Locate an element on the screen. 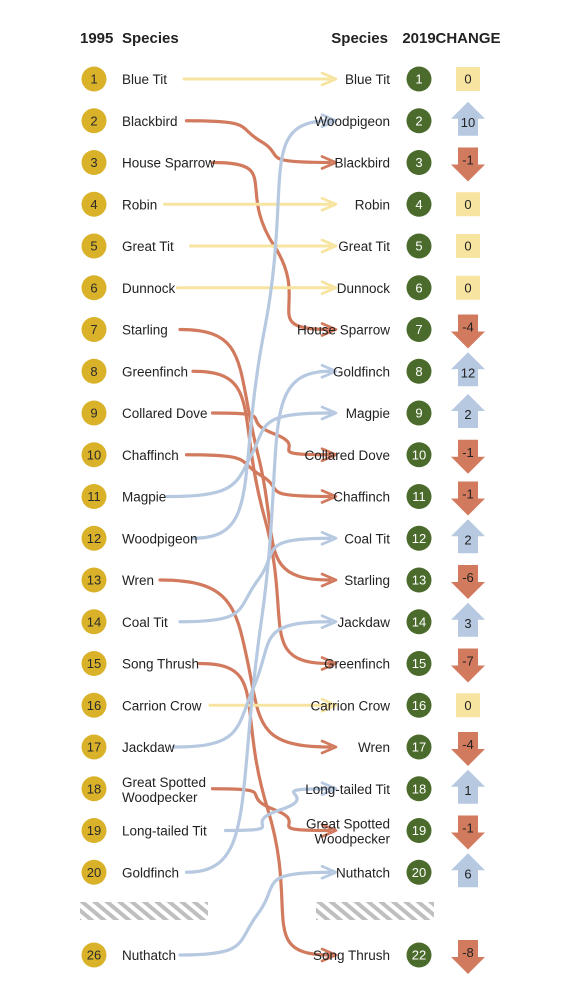 The image size is (574, 1000). change-nuthatch: 6 is located at coordinates (468, 870).